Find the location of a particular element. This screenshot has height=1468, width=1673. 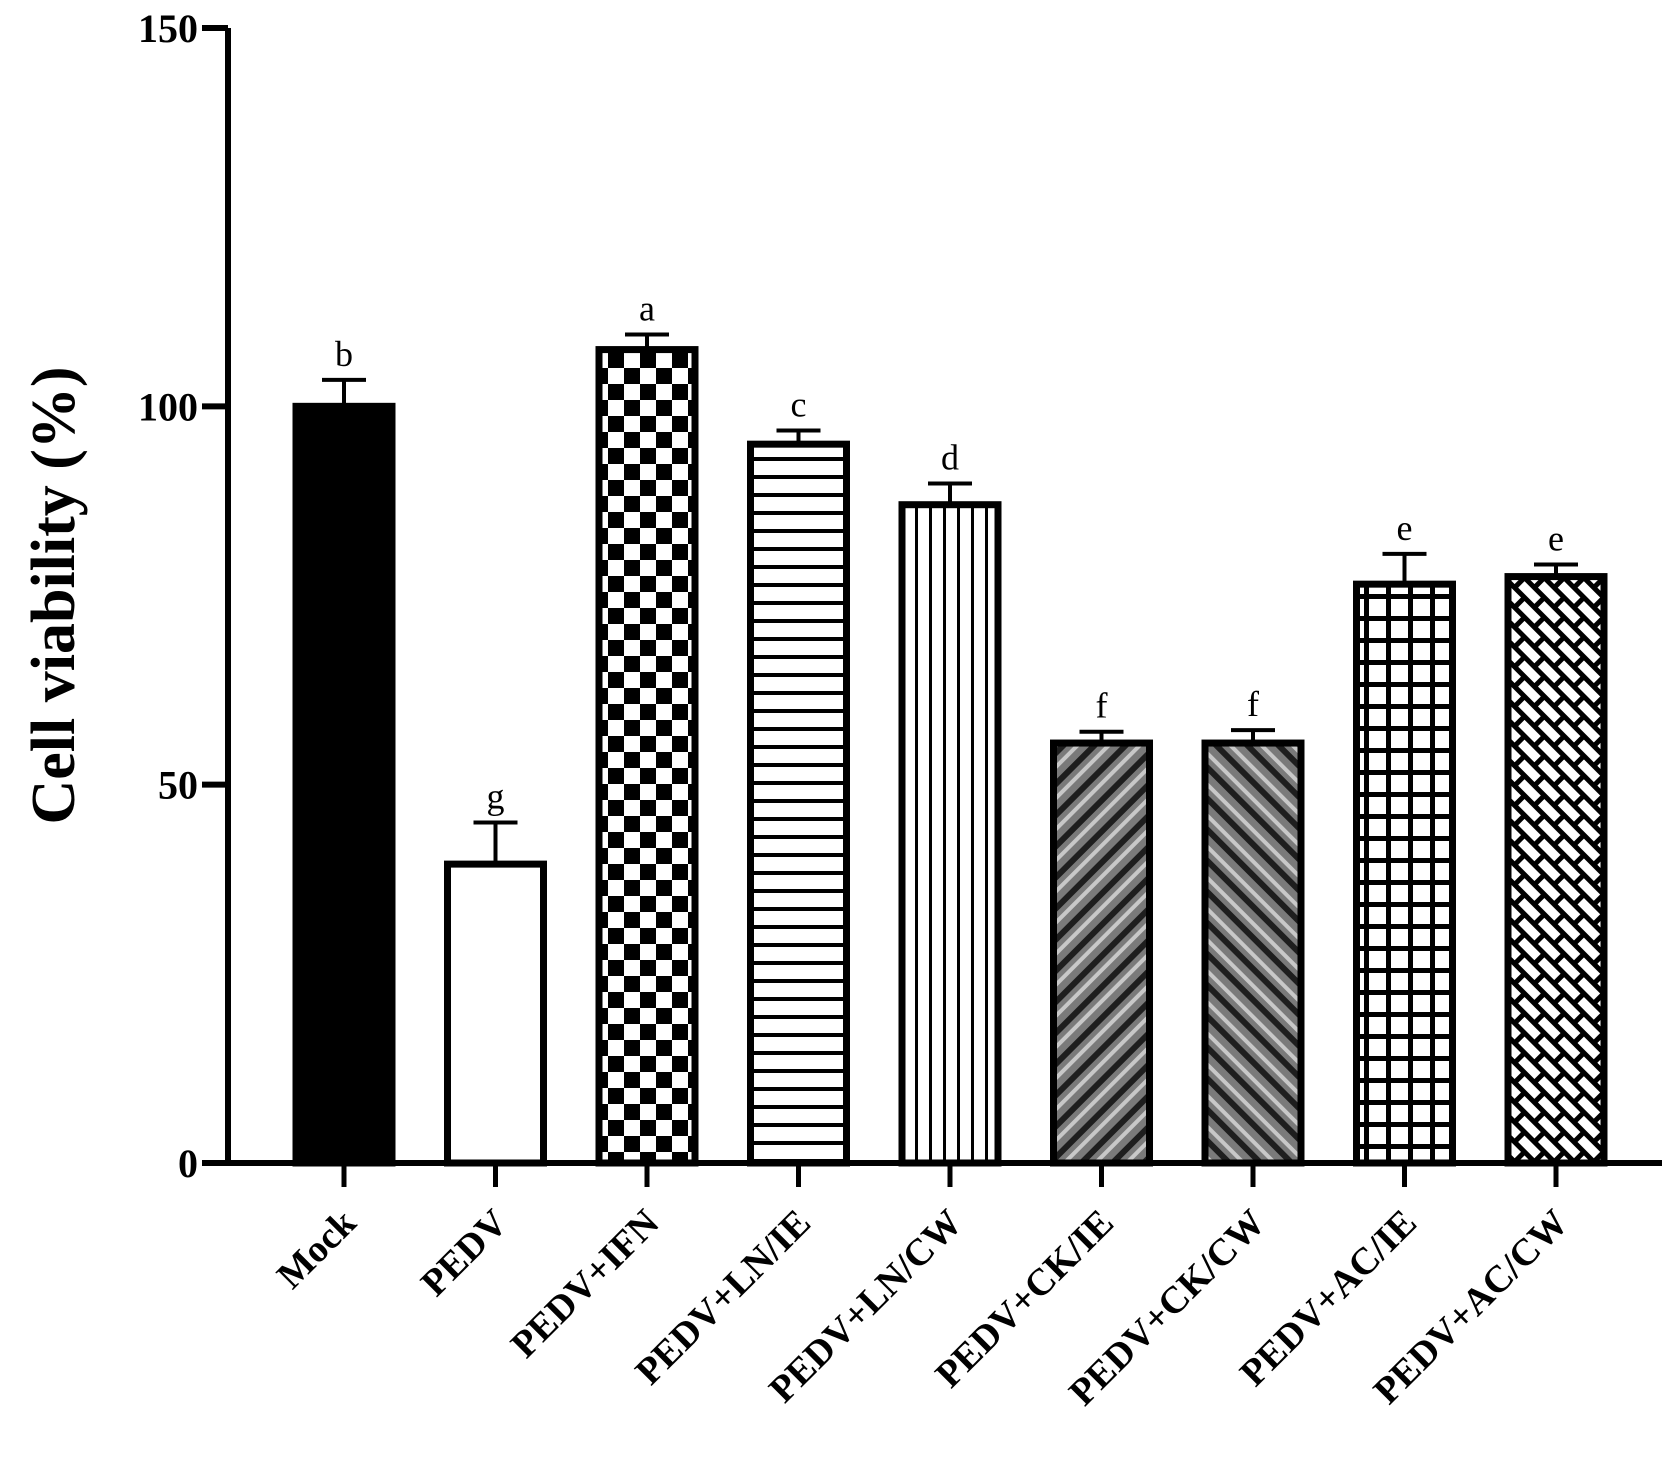

x-tick-label-pedv-ifn: PEDV+IFN is located at coordinates (585, 1284).